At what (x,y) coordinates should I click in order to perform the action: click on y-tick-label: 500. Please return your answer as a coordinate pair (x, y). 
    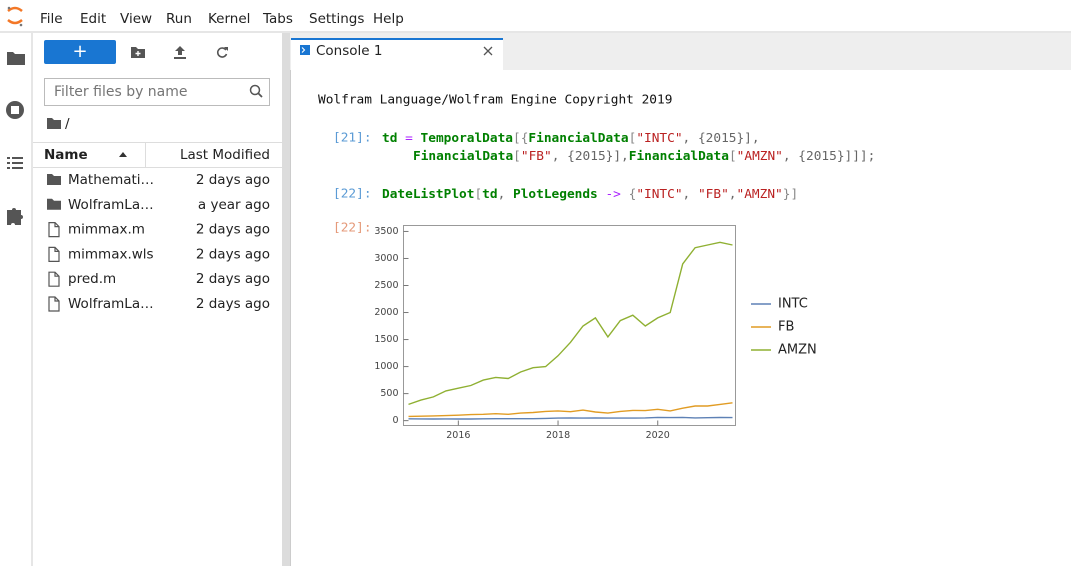
    Looking at the image, I should click on (389, 393).